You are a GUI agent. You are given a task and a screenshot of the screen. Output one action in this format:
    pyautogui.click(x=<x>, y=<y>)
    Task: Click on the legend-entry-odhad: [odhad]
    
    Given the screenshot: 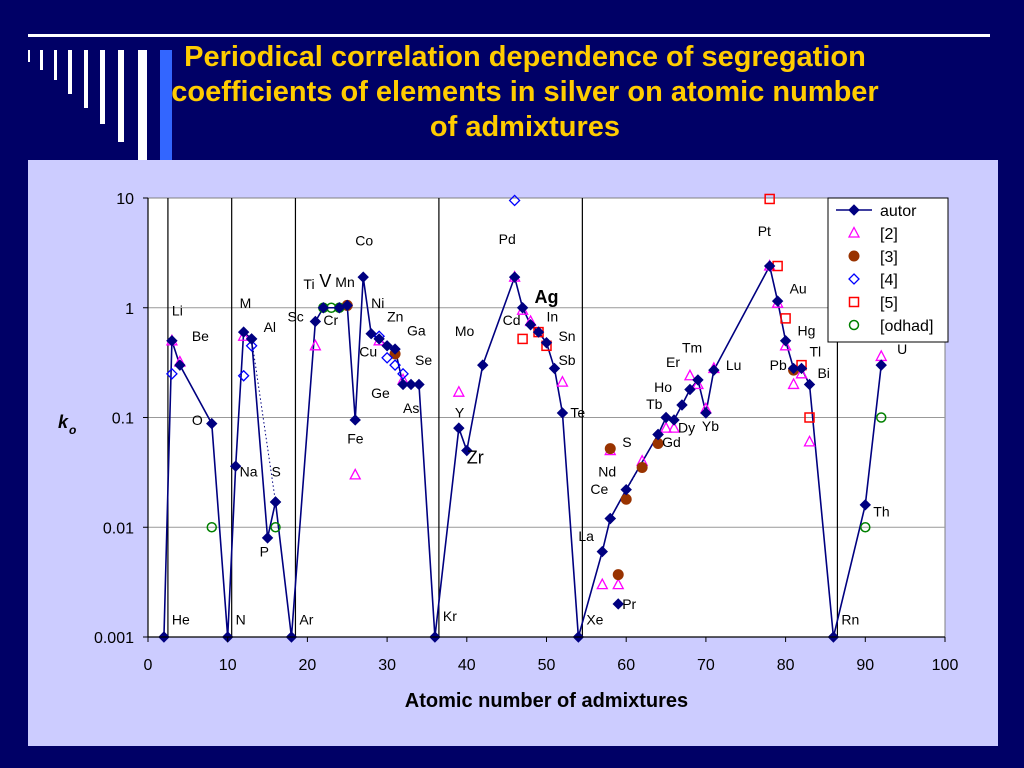 What is the action you would take?
    pyautogui.click(x=906, y=326)
    